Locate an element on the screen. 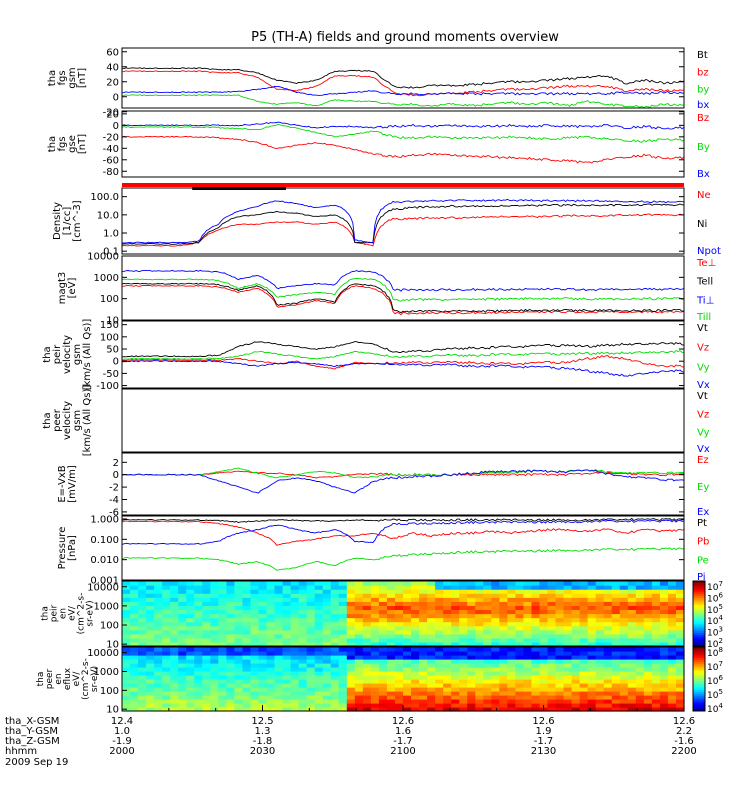  y-axis-label: [nPa] is located at coordinates (72, 548).